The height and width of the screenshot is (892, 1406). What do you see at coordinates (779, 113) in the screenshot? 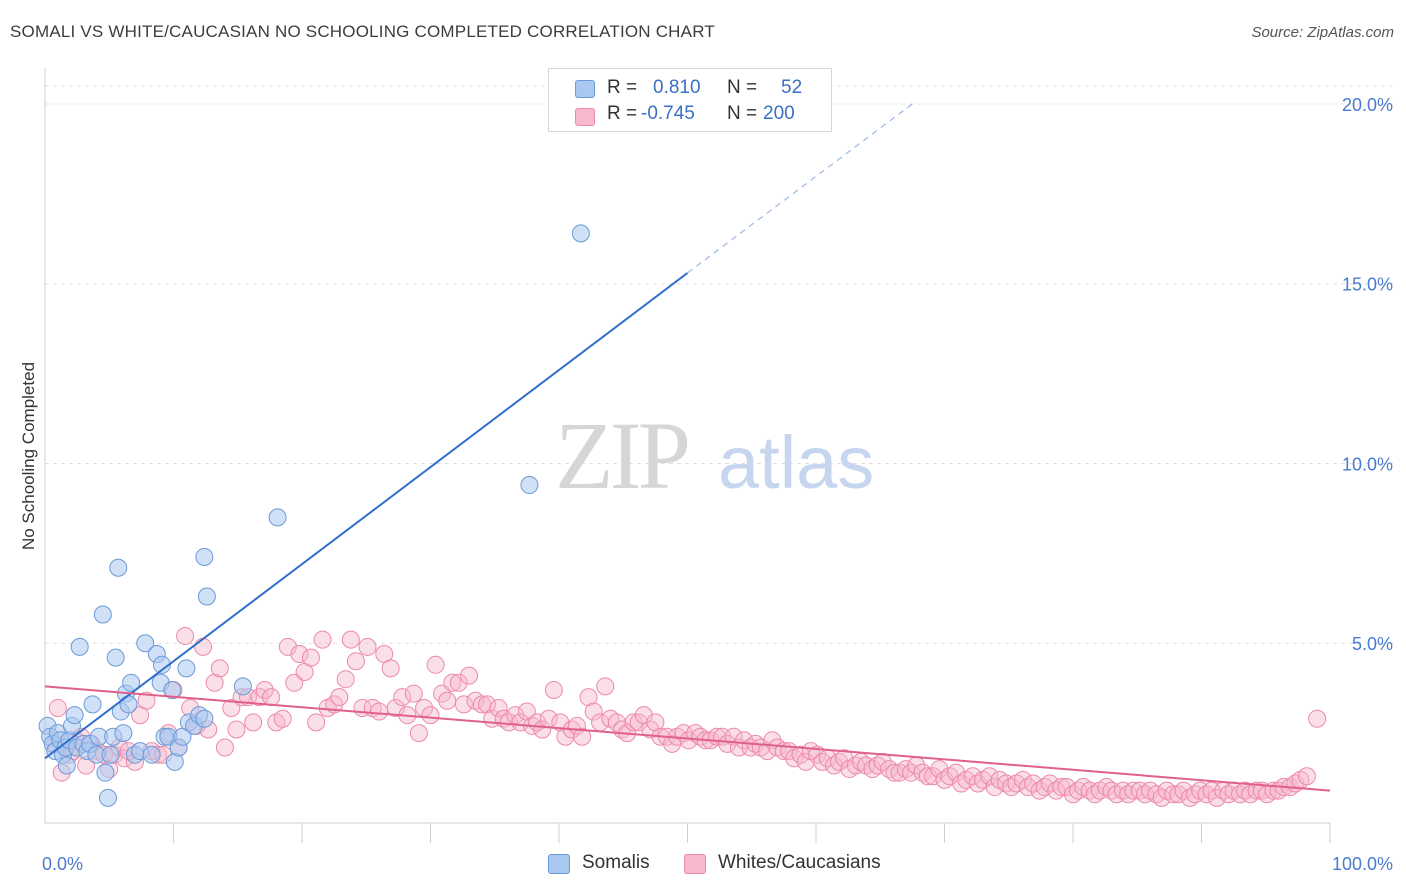
I see `n-value: 200` at bounding box center [779, 113].